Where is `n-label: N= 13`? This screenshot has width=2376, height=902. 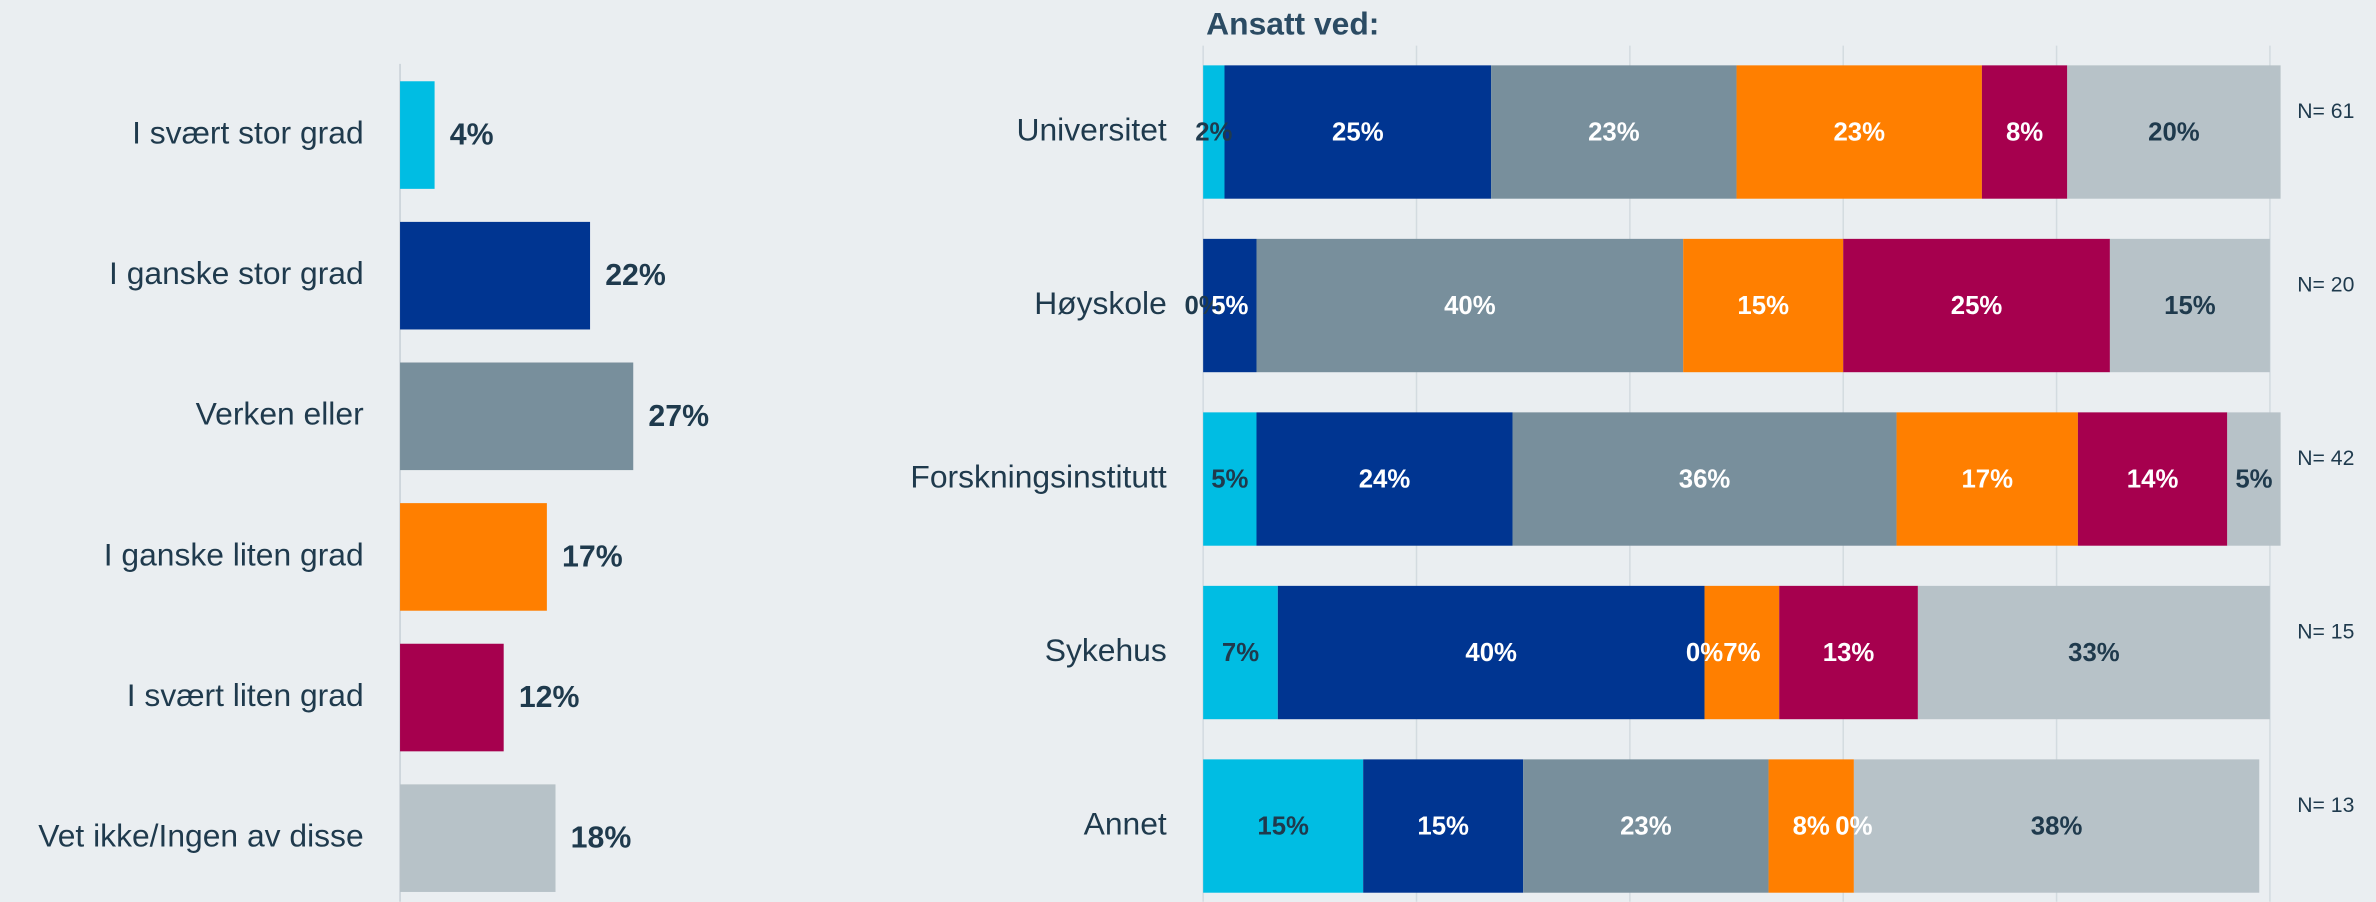 n-label: N= 13 is located at coordinates (2325, 805).